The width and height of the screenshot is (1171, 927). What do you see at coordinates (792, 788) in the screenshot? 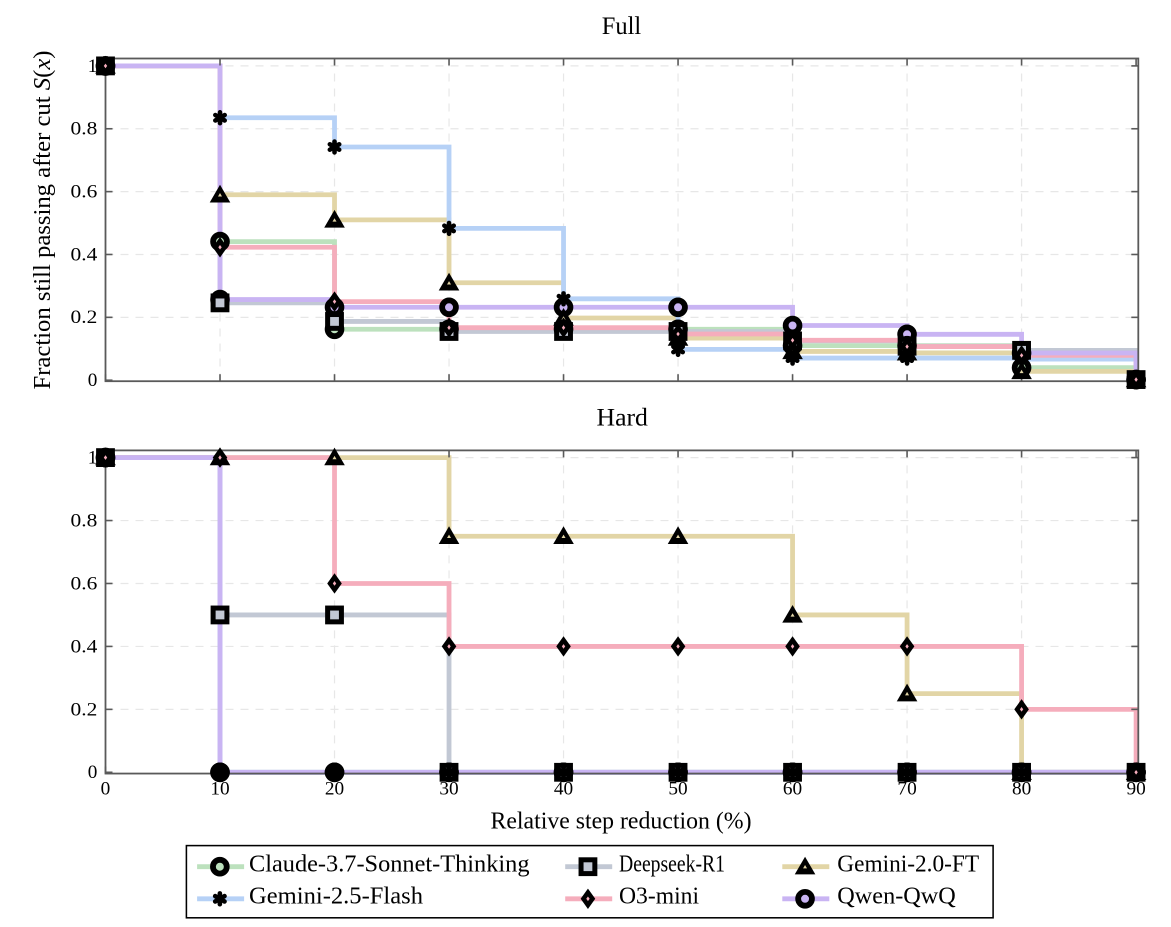
I see `svg-text: 60` at bounding box center [792, 788].